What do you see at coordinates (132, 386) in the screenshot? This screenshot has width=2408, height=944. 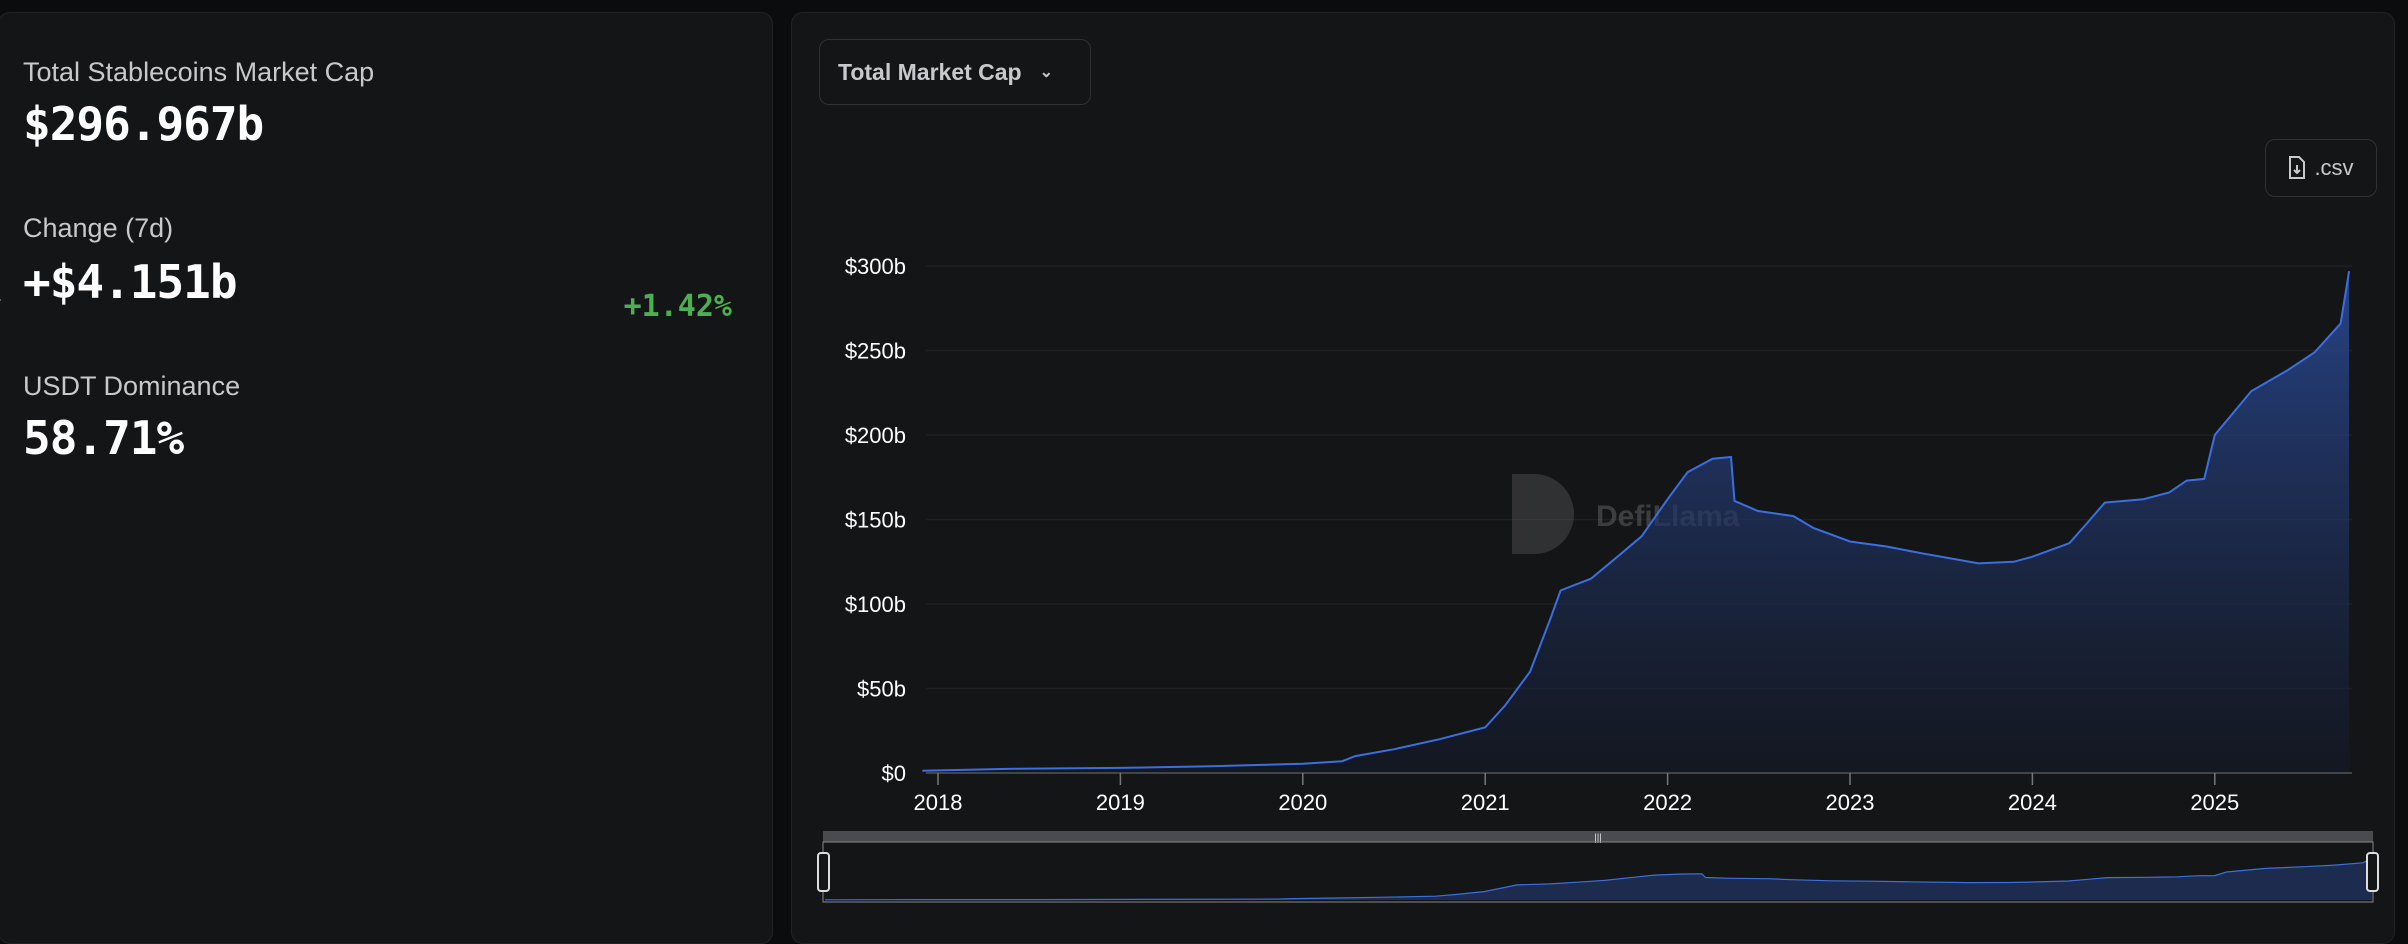 I see `usdt-dominance-label: USDT Dominance` at bounding box center [132, 386].